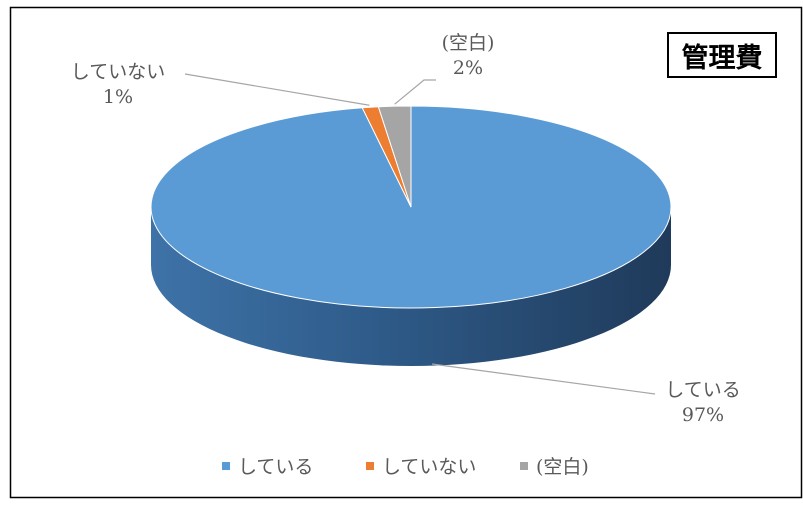  What do you see at coordinates (118, 72) in the screenshot?
I see `data-label-shiteinai: していない` at bounding box center [118, 72].